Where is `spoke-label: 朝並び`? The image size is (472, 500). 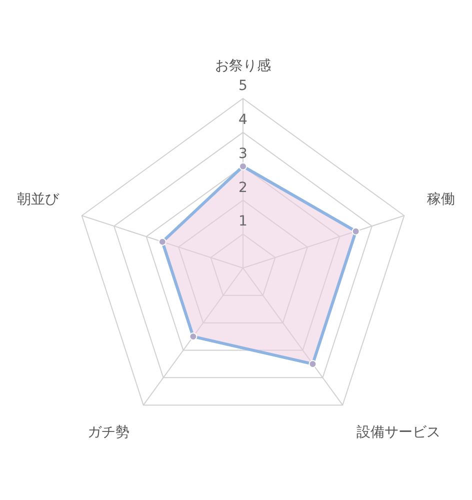 spoke-label: 朝並び is located at coordinates (38, 199).